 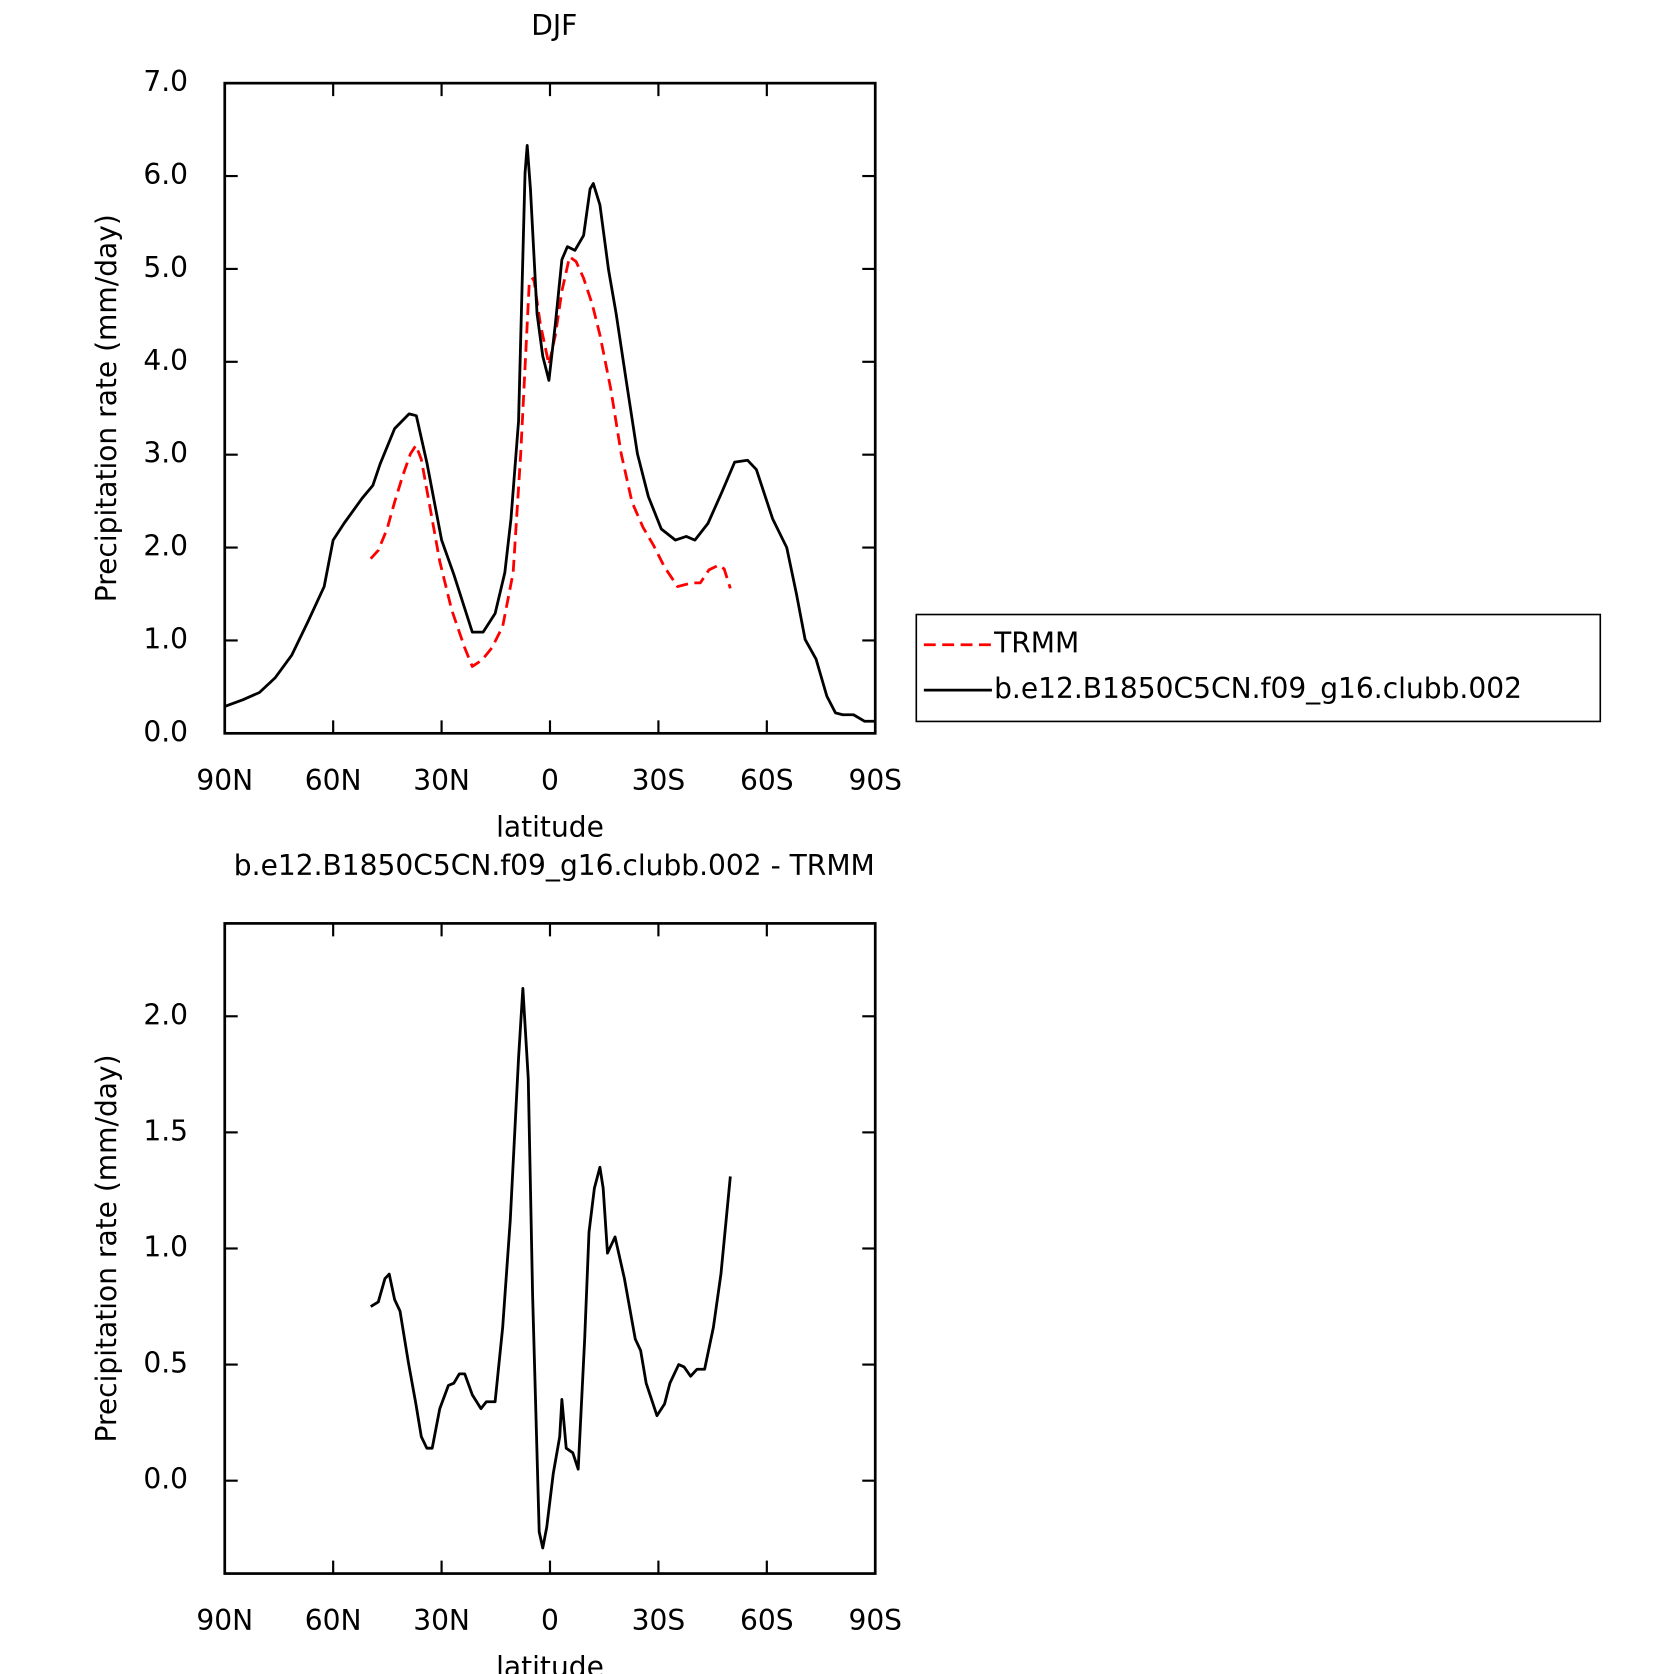 What do you see at coordinates (165, 174) in the screenshot?
I see `y-tick-label: 6.0` at bounding box center [165, 174].